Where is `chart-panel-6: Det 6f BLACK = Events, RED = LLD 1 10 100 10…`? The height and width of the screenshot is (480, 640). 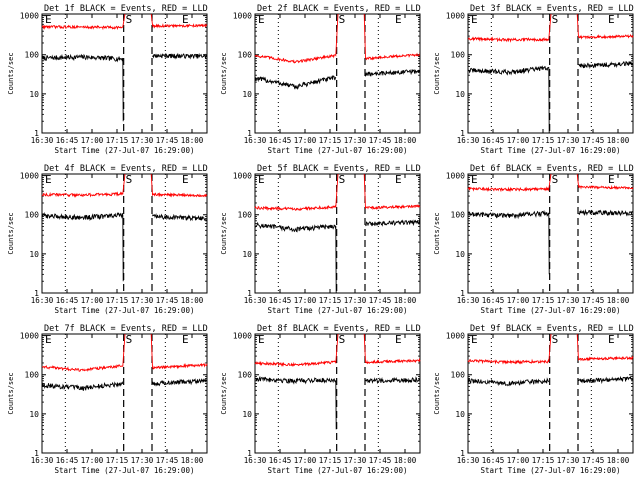 chart-panel-6: Det 6f BLACK = Events, RED = LLD 1 10 100 10… is located at coordinates (533, 239).